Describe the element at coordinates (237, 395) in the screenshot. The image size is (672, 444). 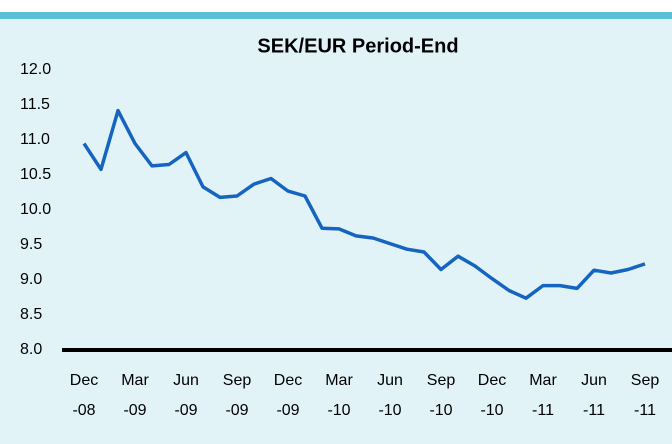
I see `x-tick-label: Sep -09` at that location.